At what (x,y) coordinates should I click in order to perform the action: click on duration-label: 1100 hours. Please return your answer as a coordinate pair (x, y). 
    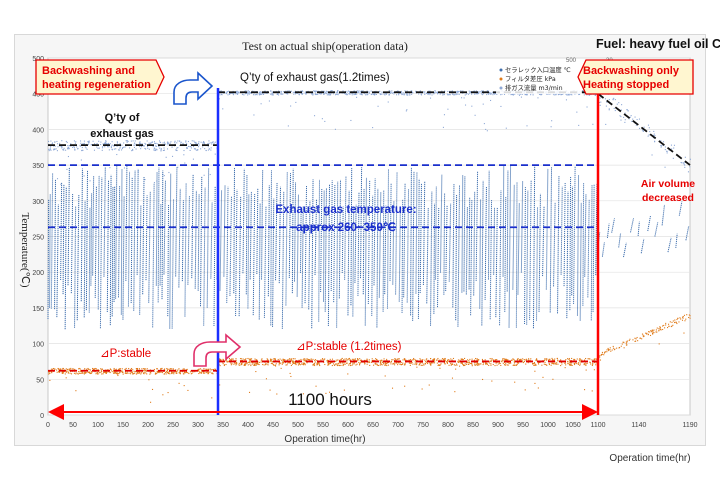
    Looking at the image, I should click on (330, 399).